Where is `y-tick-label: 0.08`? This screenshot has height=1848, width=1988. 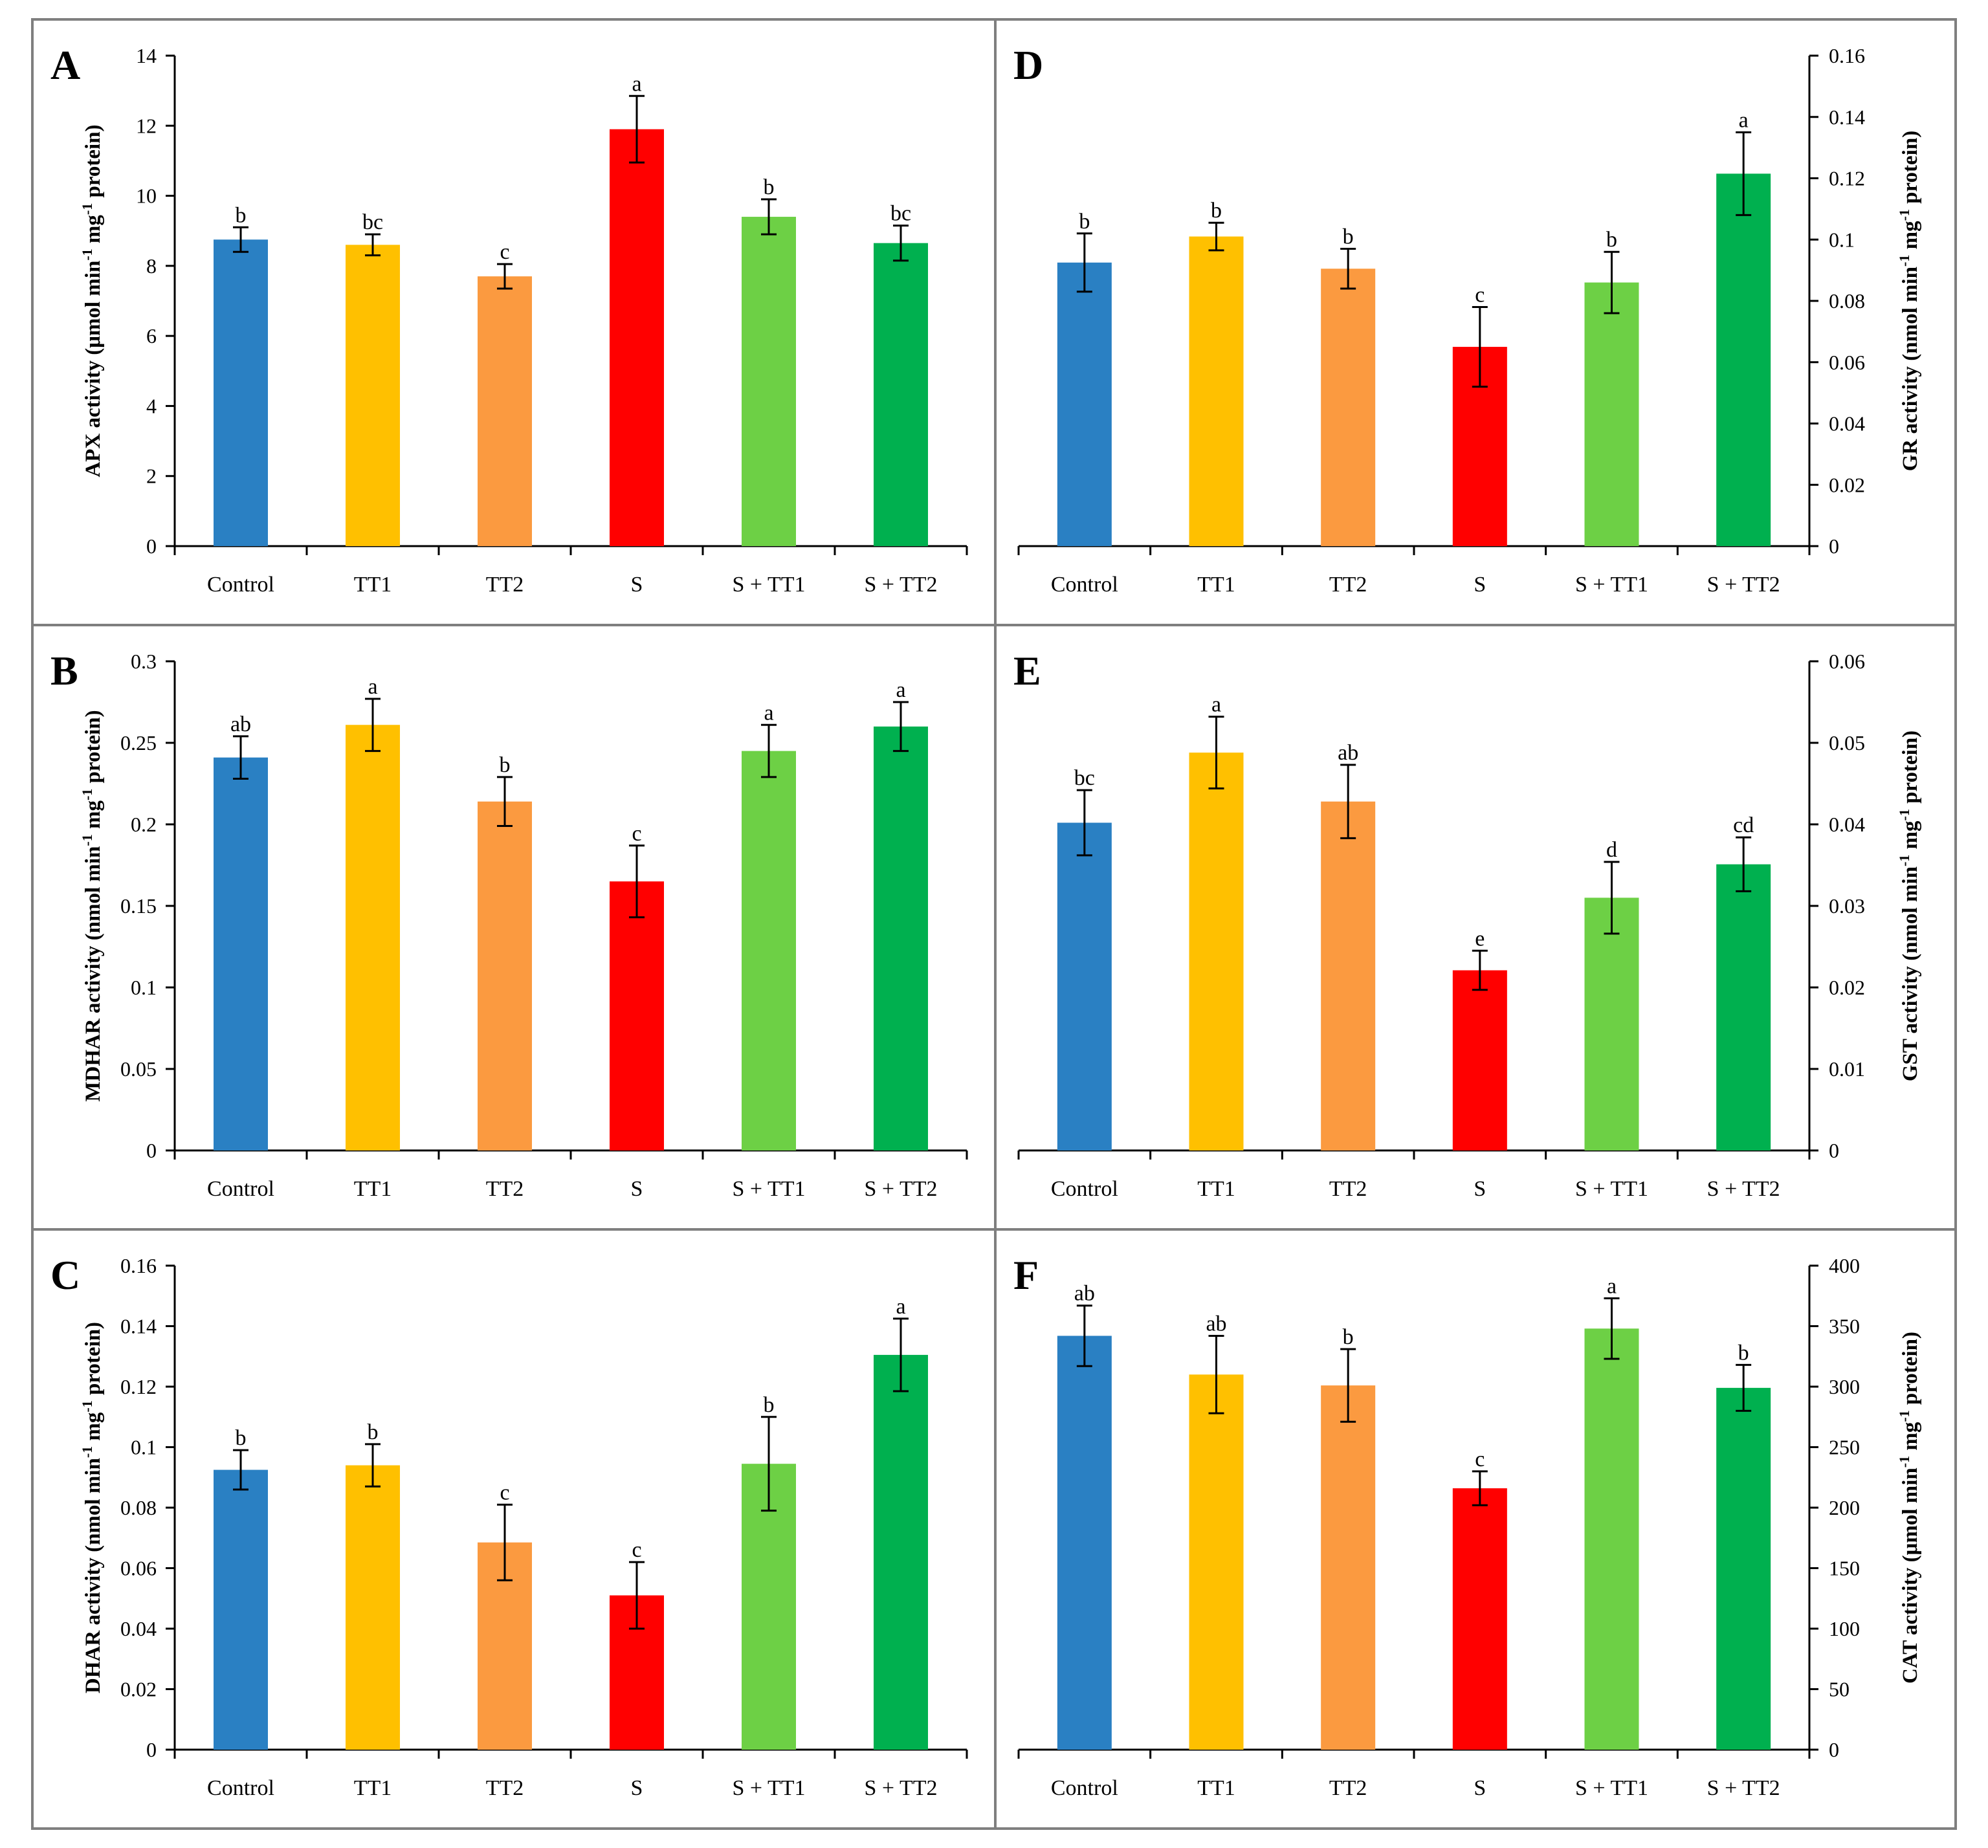 y-tick-label: 0.08 is located at coordinates (1847, 301).